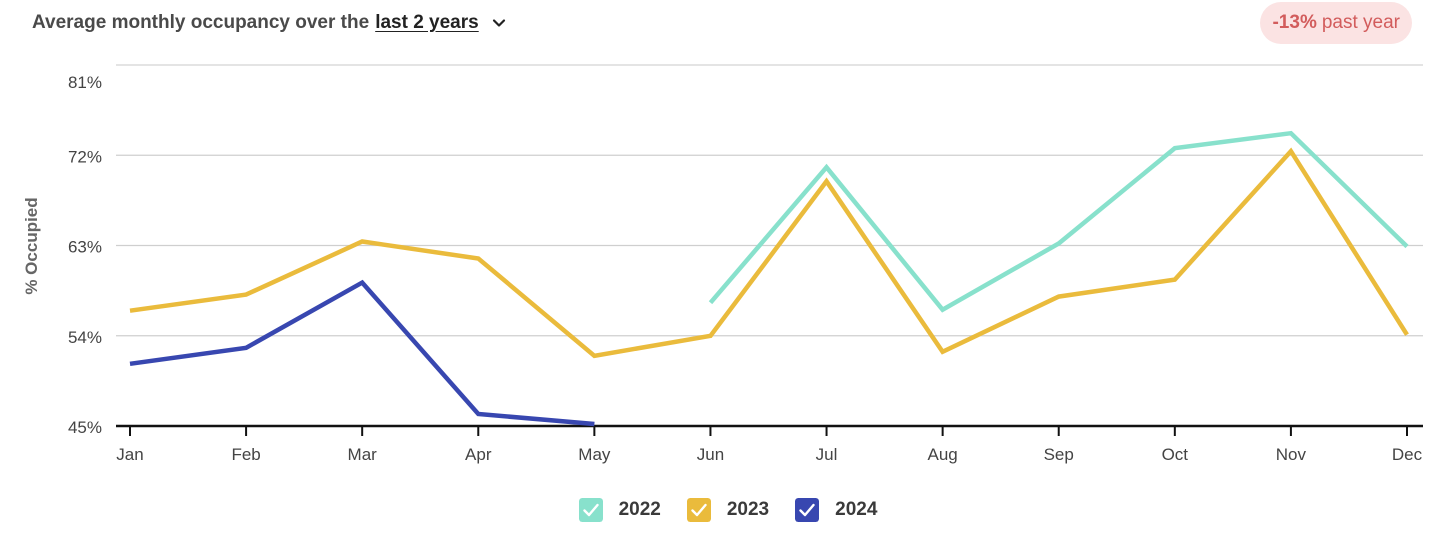 This screenshot has width=1456, height=536. I want to click on y-axis-label: % Occupied, so click(31, 245).